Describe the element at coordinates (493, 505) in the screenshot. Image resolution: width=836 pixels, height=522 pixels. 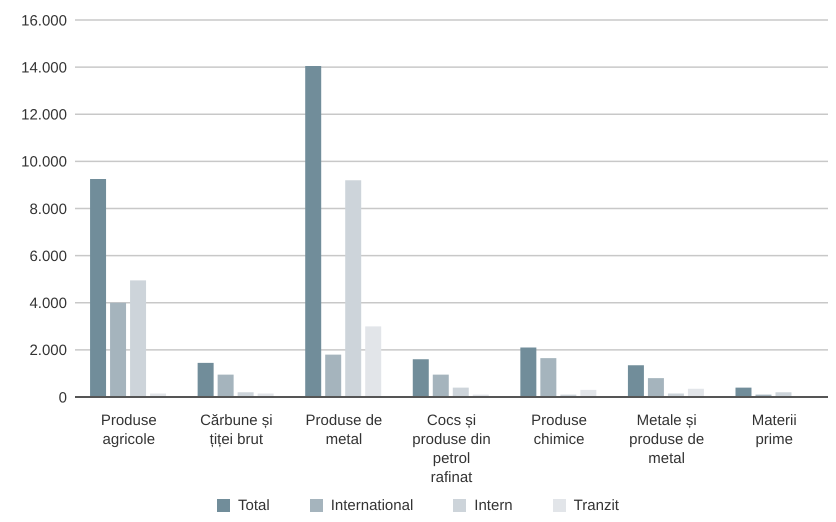
I see `legend-label: Intern` at that location.